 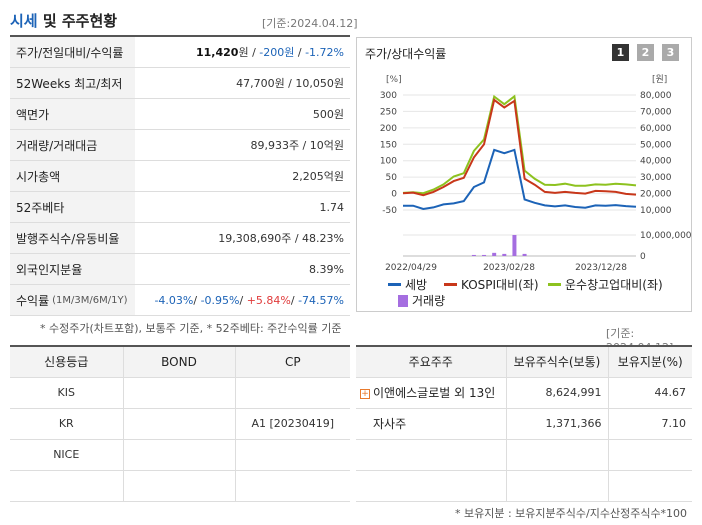 I want to click on price-change-rate: -1.72%, so click(x=324, y=52).